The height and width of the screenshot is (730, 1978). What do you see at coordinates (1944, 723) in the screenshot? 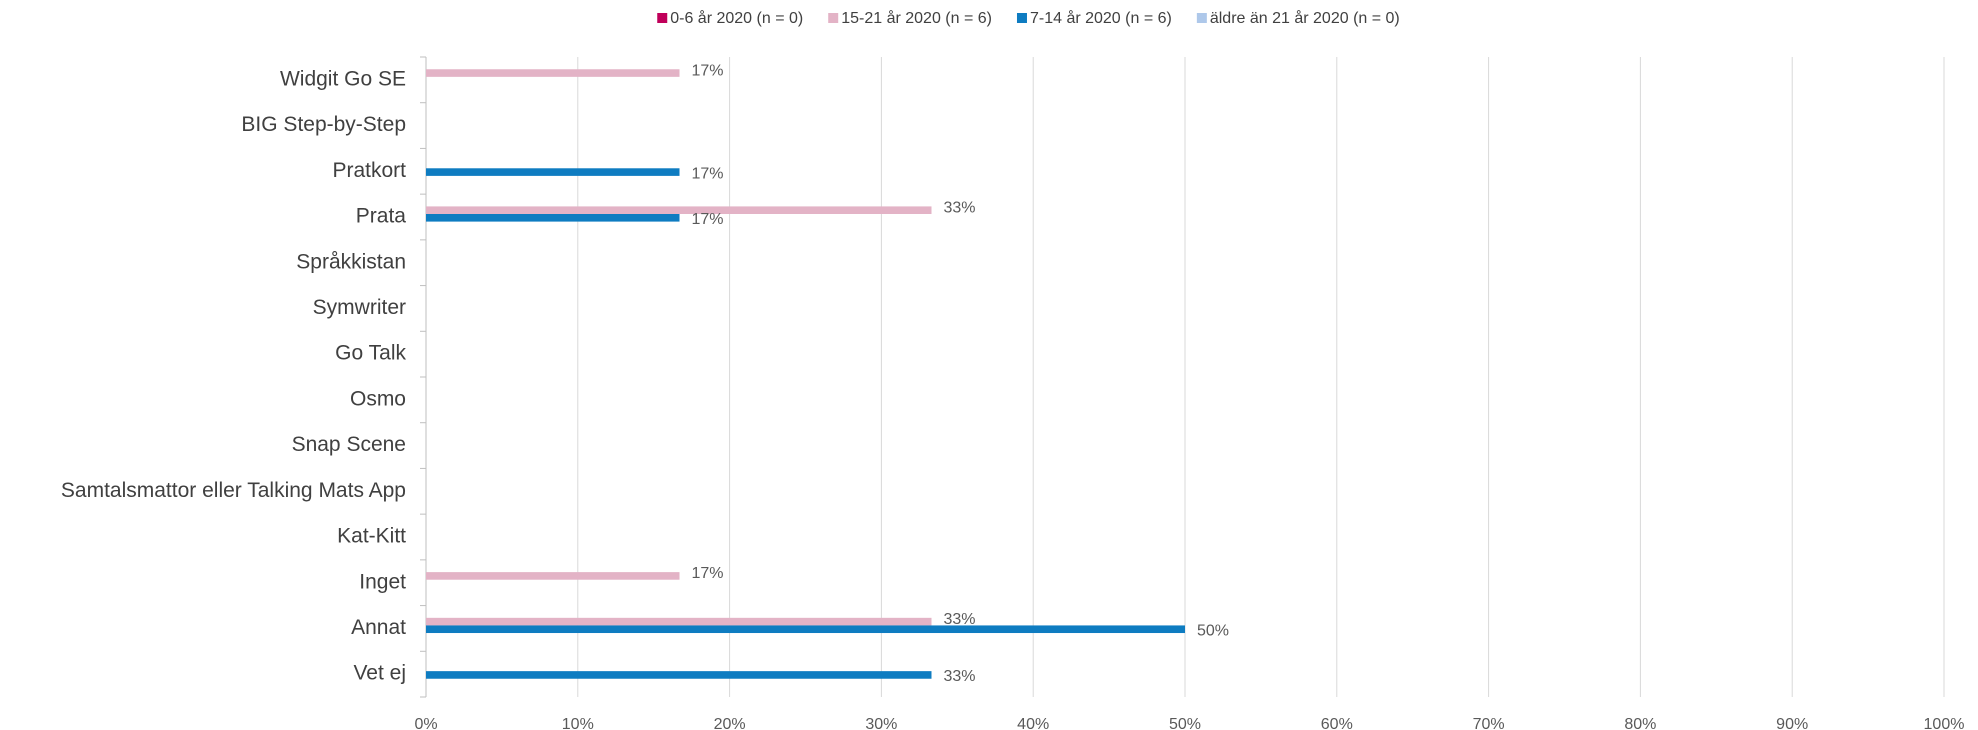
I see `x-tick-label: 100%` at bounding box center [1944, 723].